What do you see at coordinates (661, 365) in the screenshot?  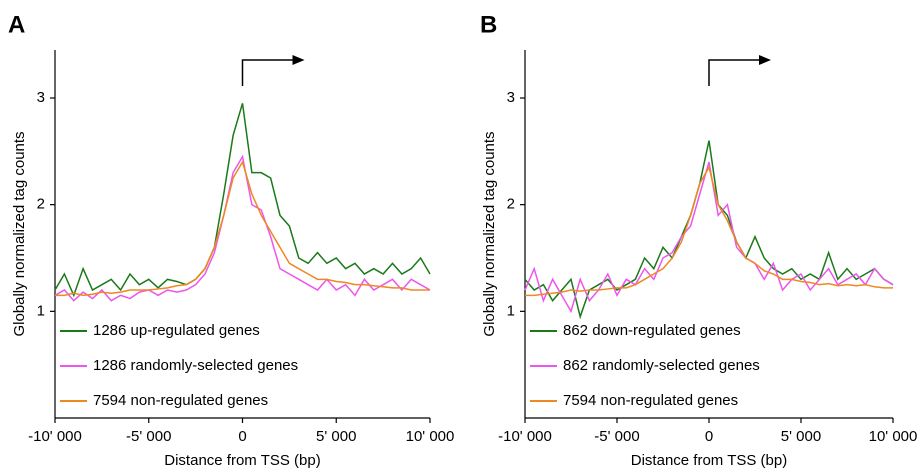 I see `legend-label: 862 randomly-selected genes` at bounding box center [661, 365].